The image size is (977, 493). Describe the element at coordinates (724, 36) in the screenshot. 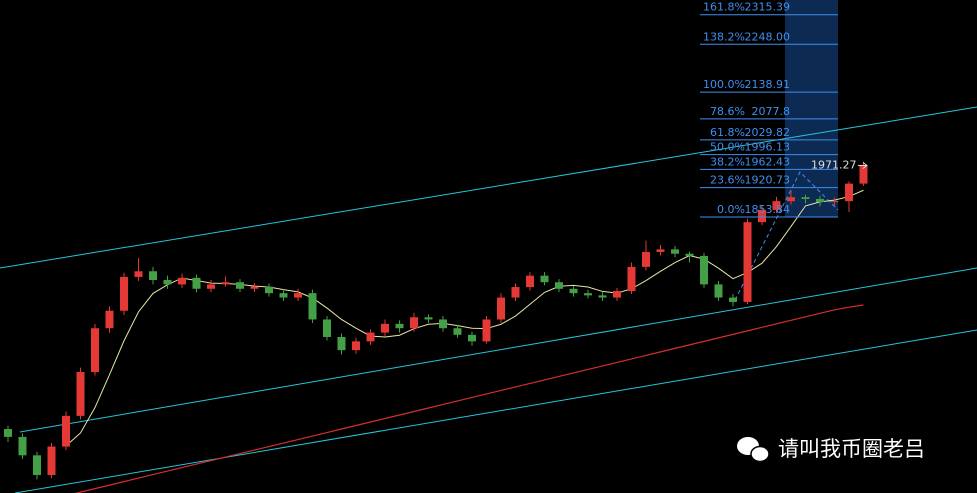

I see `fib-ratio: 138.2%` at that location.